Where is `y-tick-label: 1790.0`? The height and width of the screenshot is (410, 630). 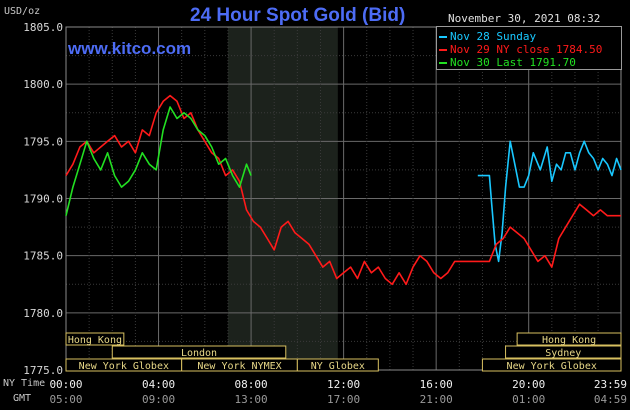
y-tick-label: 1790.0 is located at coordinates (43, 199).